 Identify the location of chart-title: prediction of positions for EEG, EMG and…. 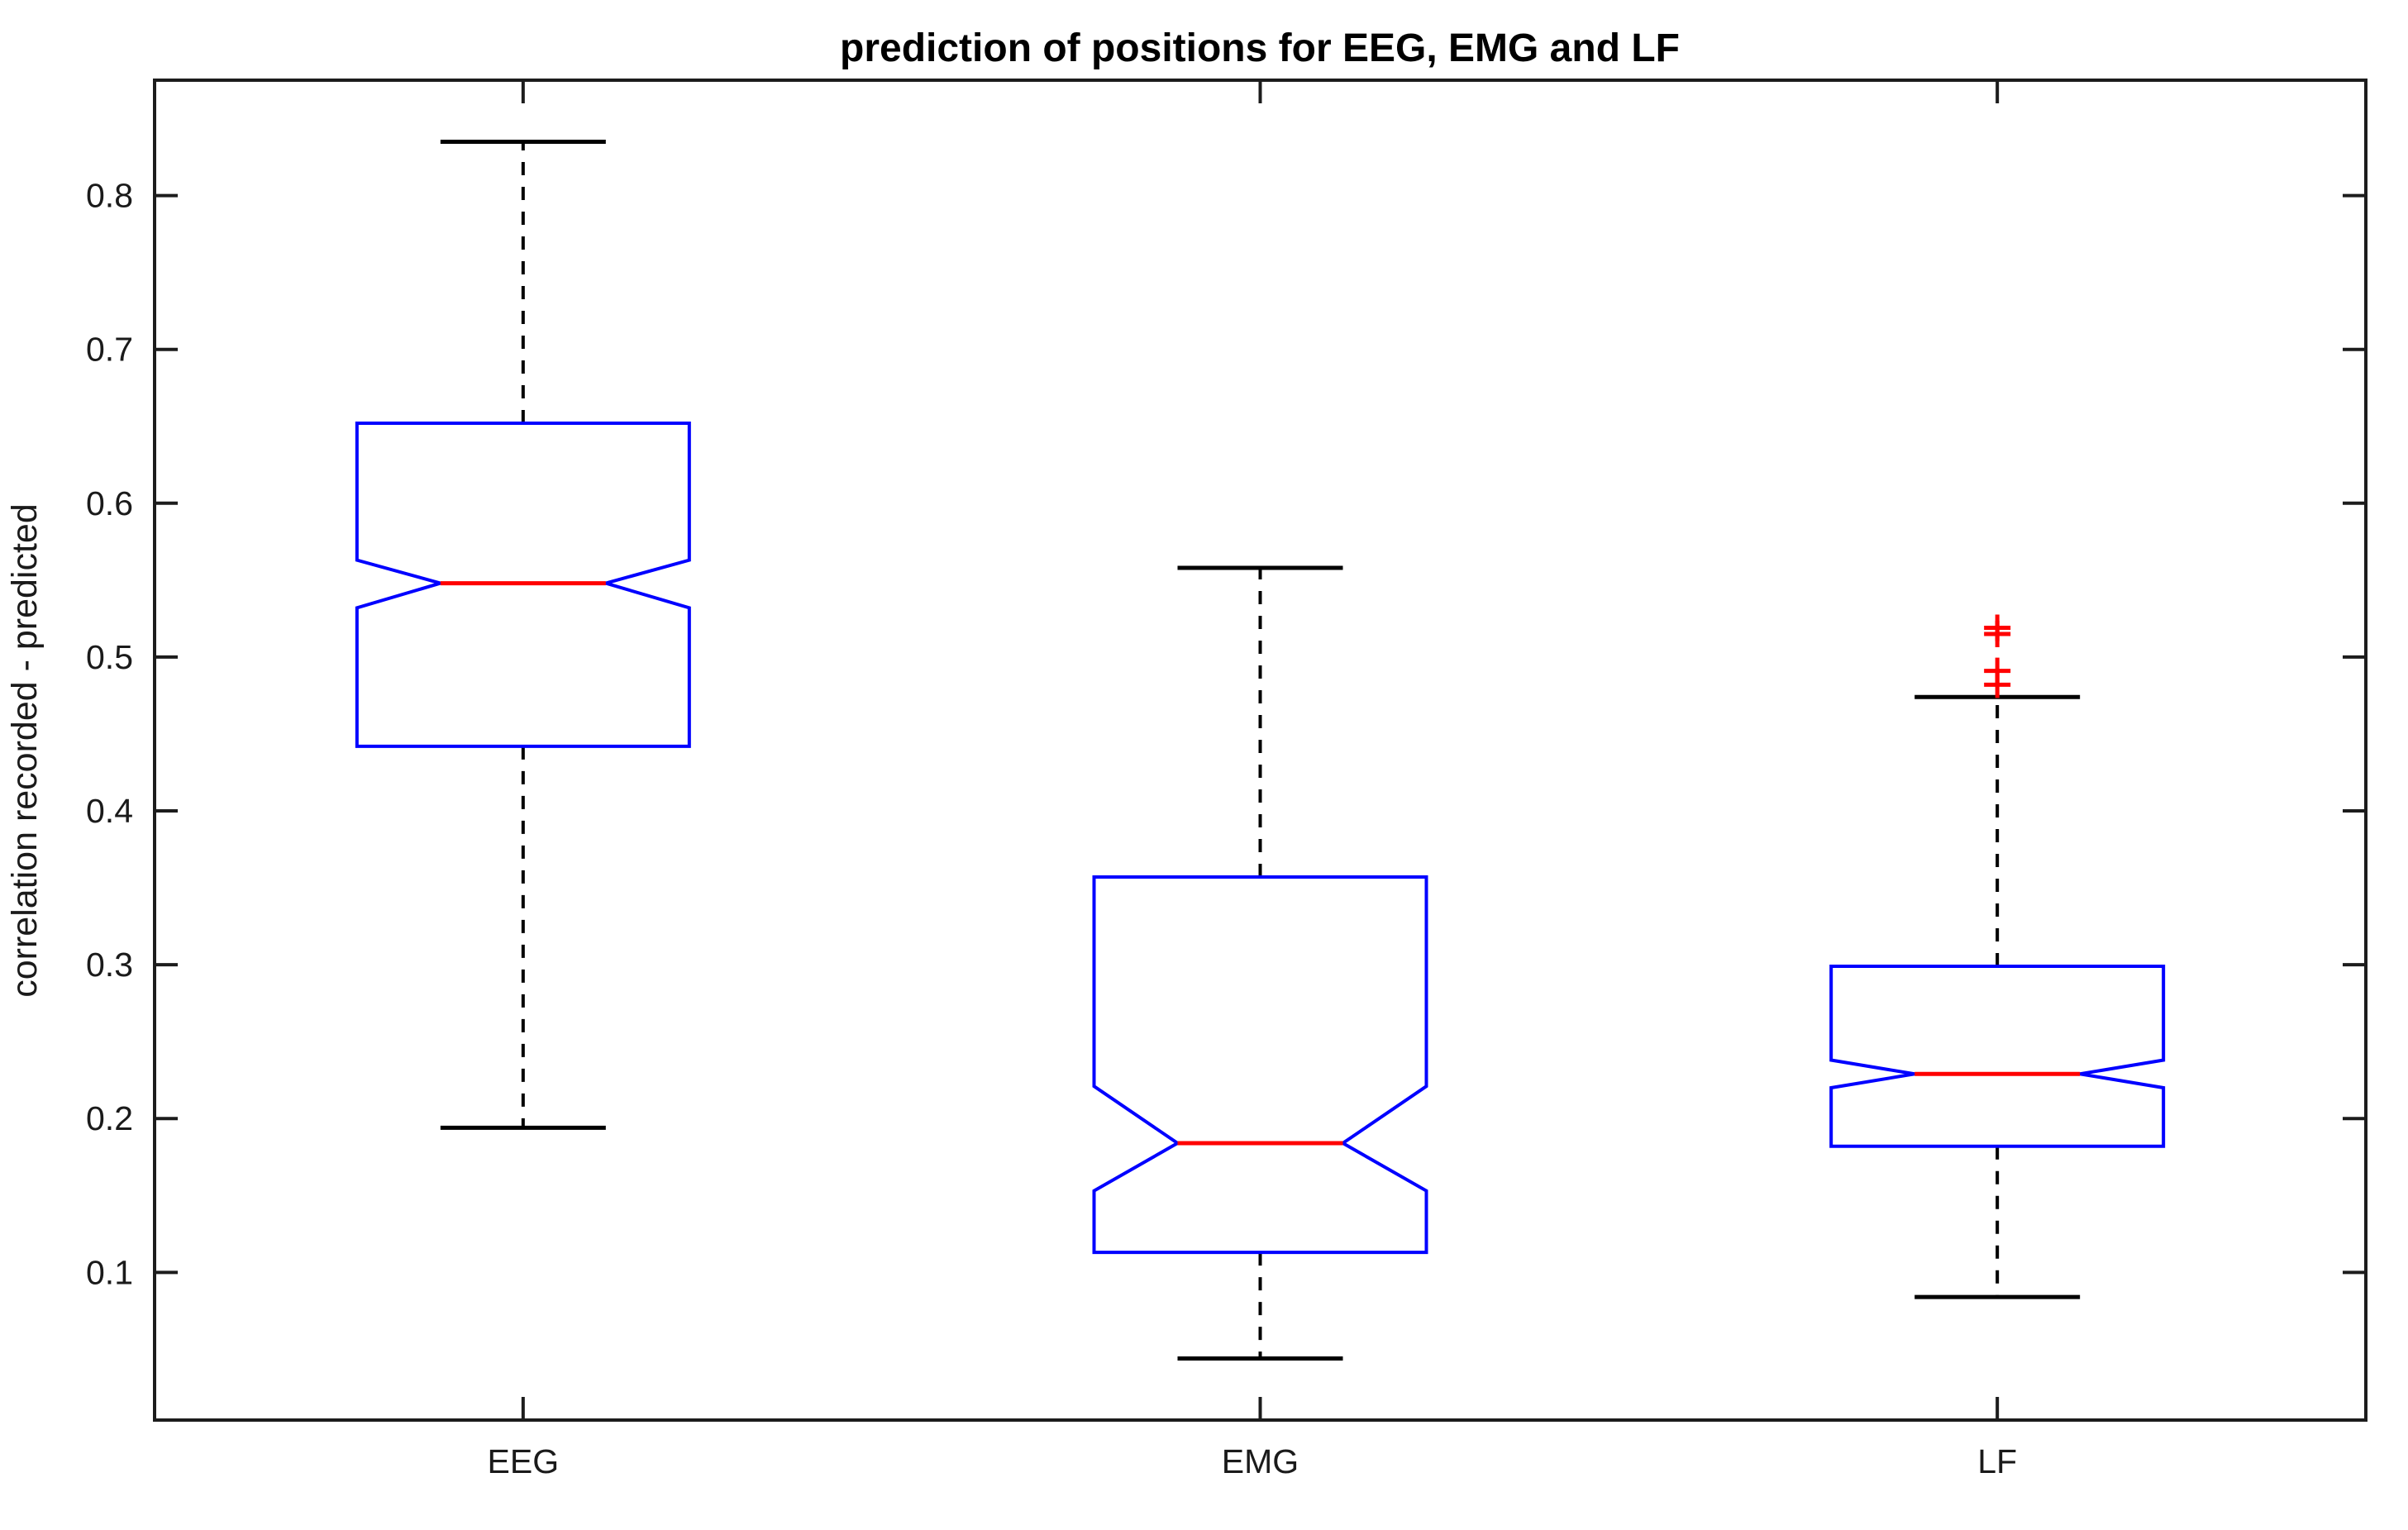
(1260, 48).